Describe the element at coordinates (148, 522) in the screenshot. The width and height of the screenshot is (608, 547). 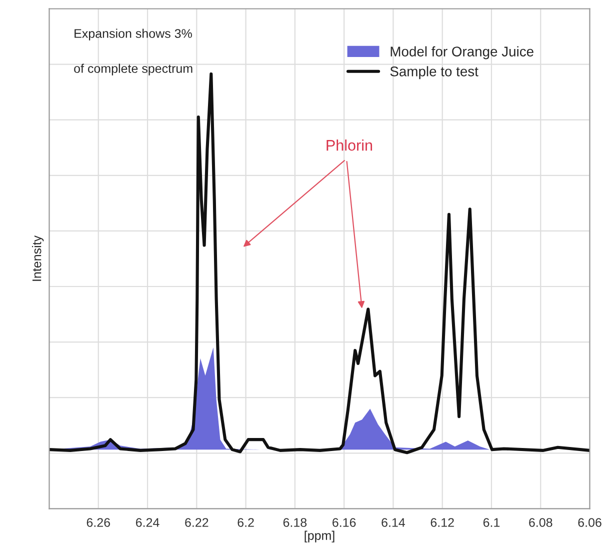
I see `x-tick-label: 6.24` at that location.